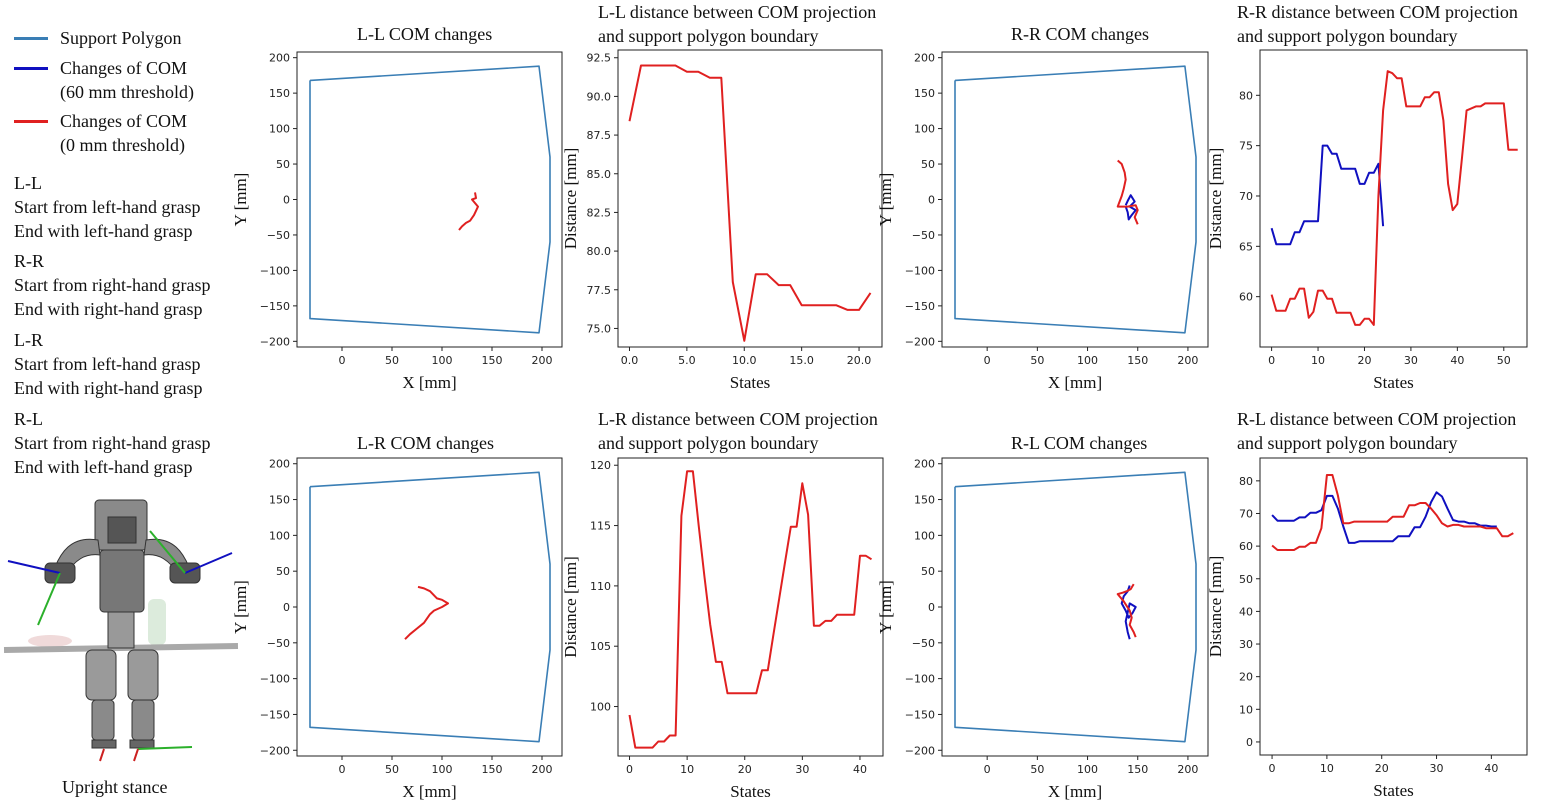 This screenshot has height=805, width=1551. I want to click on y-tick-label: −150, so click(920, 306).